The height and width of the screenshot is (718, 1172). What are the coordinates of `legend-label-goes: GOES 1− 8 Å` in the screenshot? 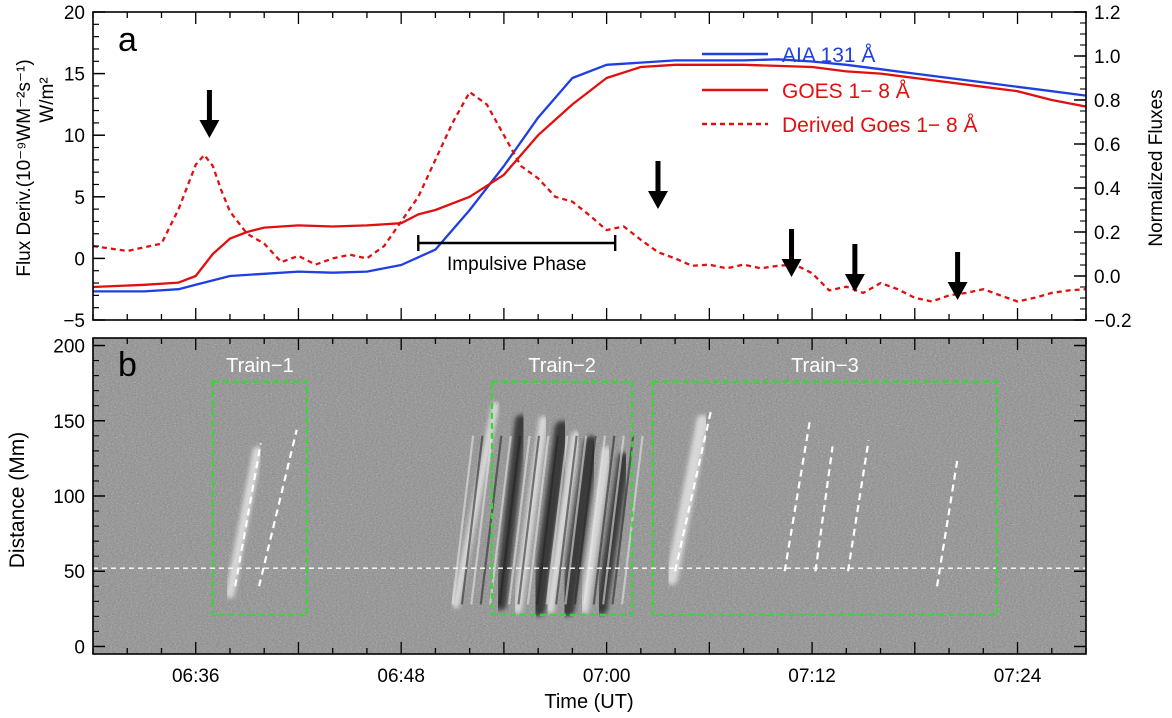 It's located at (846, 91).